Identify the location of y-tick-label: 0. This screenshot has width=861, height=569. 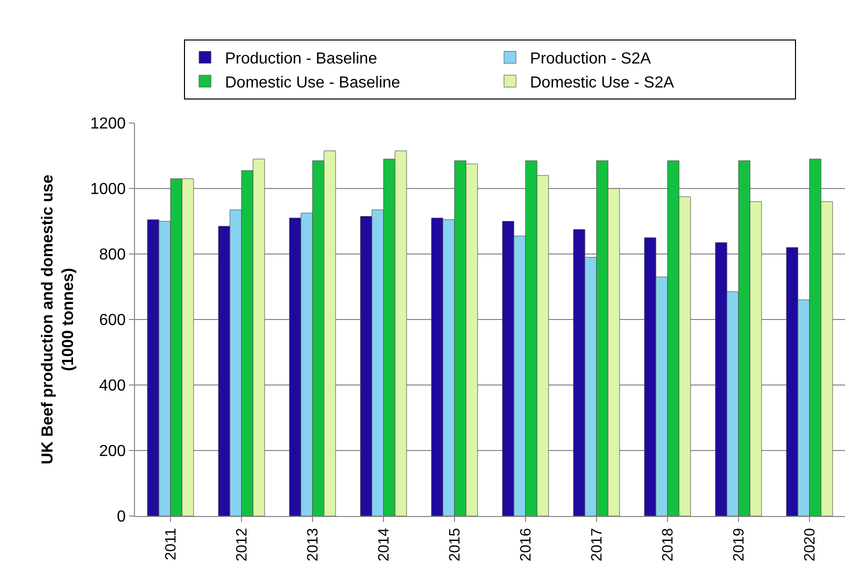
(121, 517).